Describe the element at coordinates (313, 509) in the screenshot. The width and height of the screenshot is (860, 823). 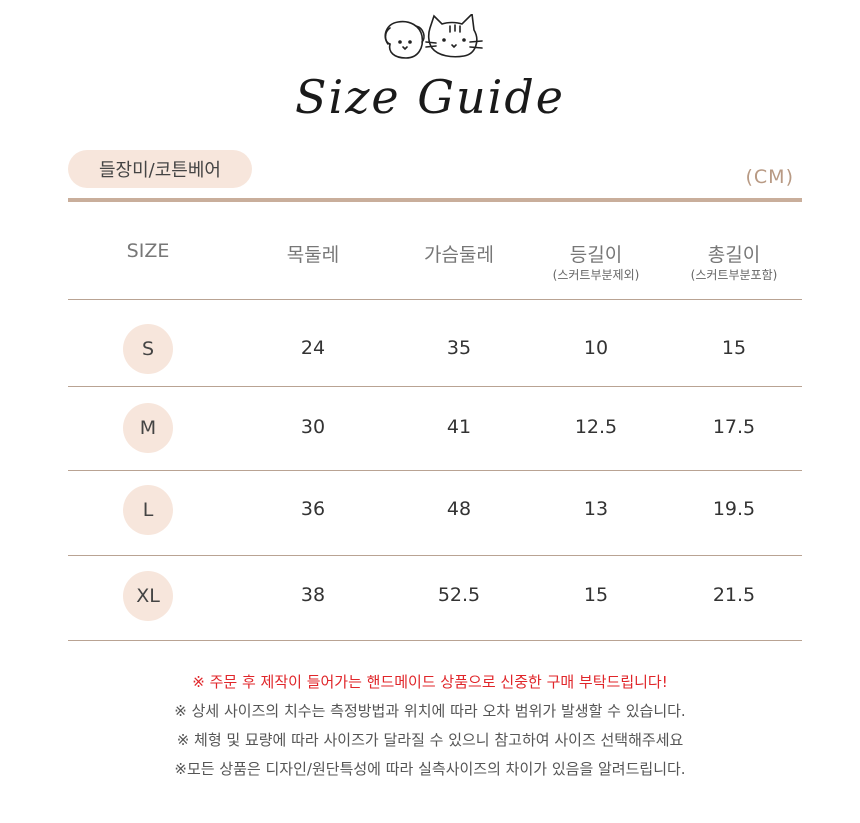
I see `table-cell: 36` at that location.